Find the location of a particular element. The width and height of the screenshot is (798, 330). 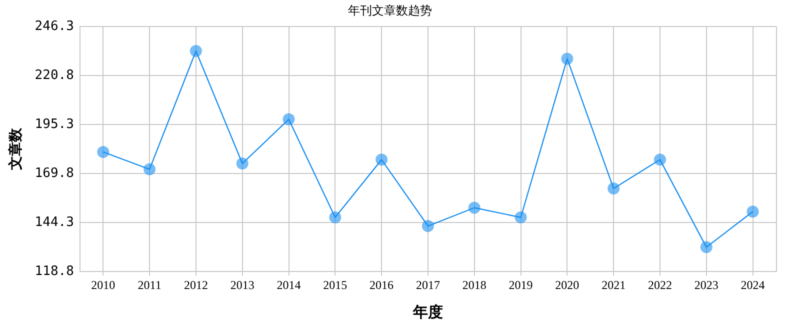

chart-title: 年刊文章数趋势 is located at coordinates (390, 10).